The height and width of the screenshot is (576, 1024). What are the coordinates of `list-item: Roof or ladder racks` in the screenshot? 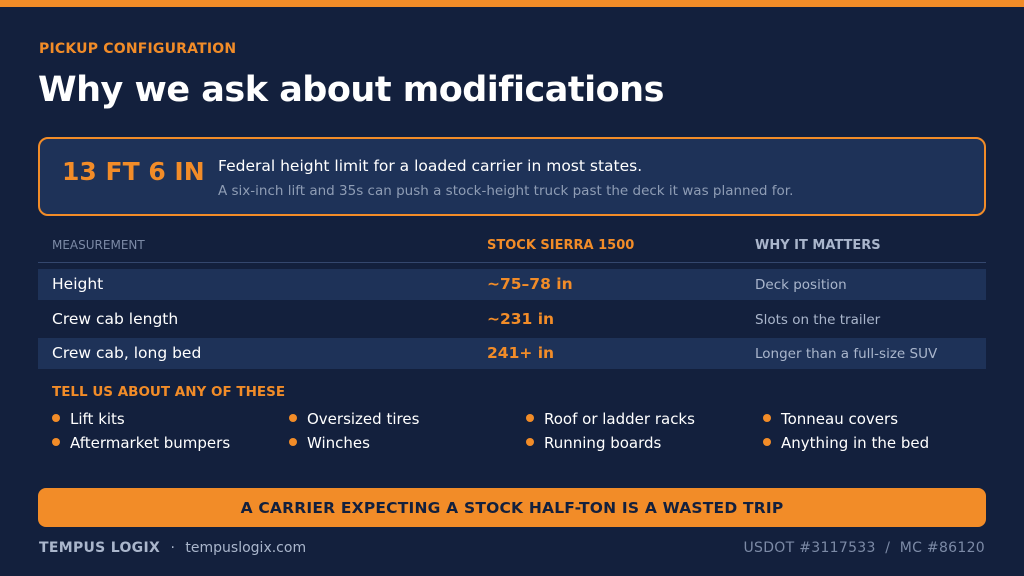 It's located at (610, 419).